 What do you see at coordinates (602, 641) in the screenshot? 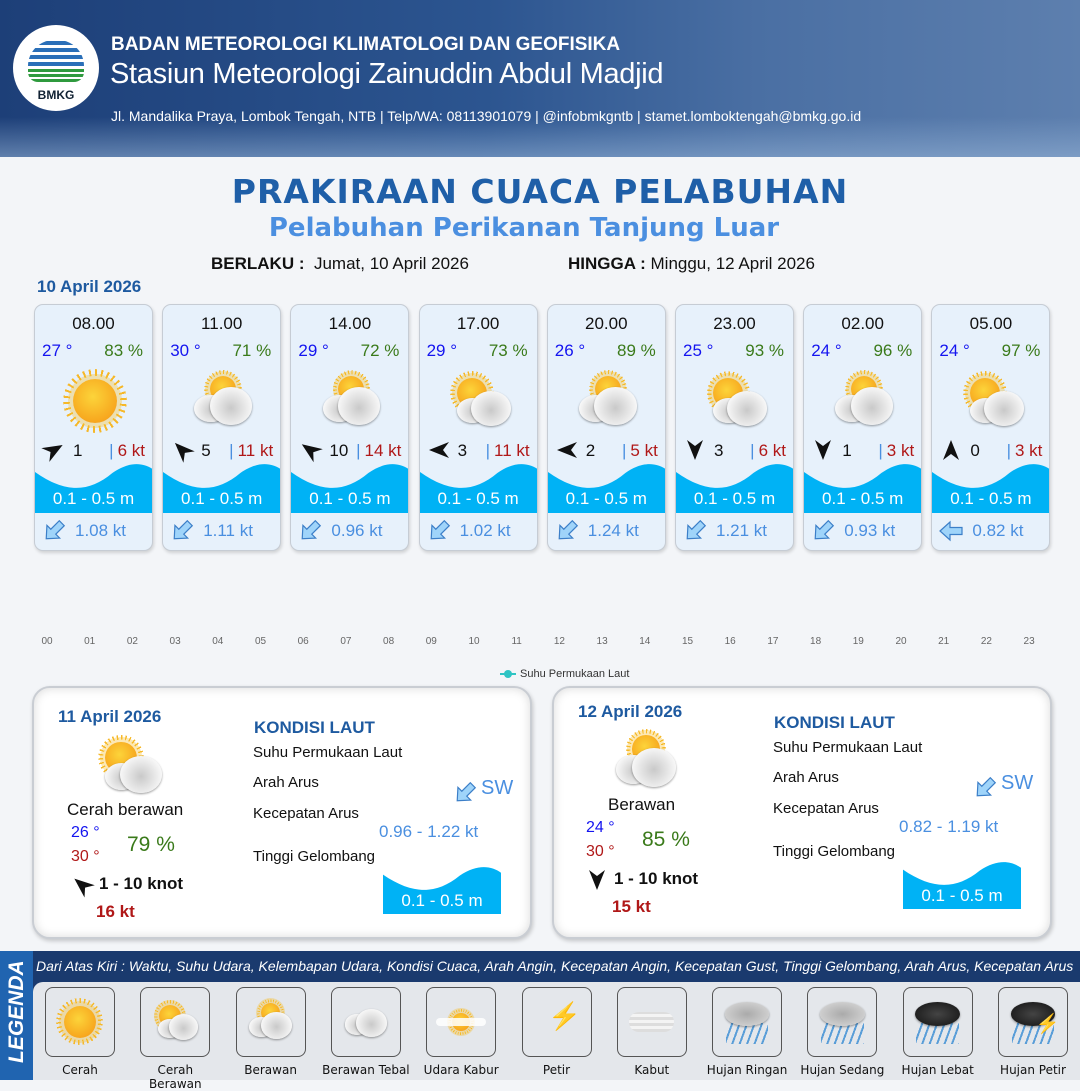
I see `x-tick-label: 13` at bounding box center [602, 641].